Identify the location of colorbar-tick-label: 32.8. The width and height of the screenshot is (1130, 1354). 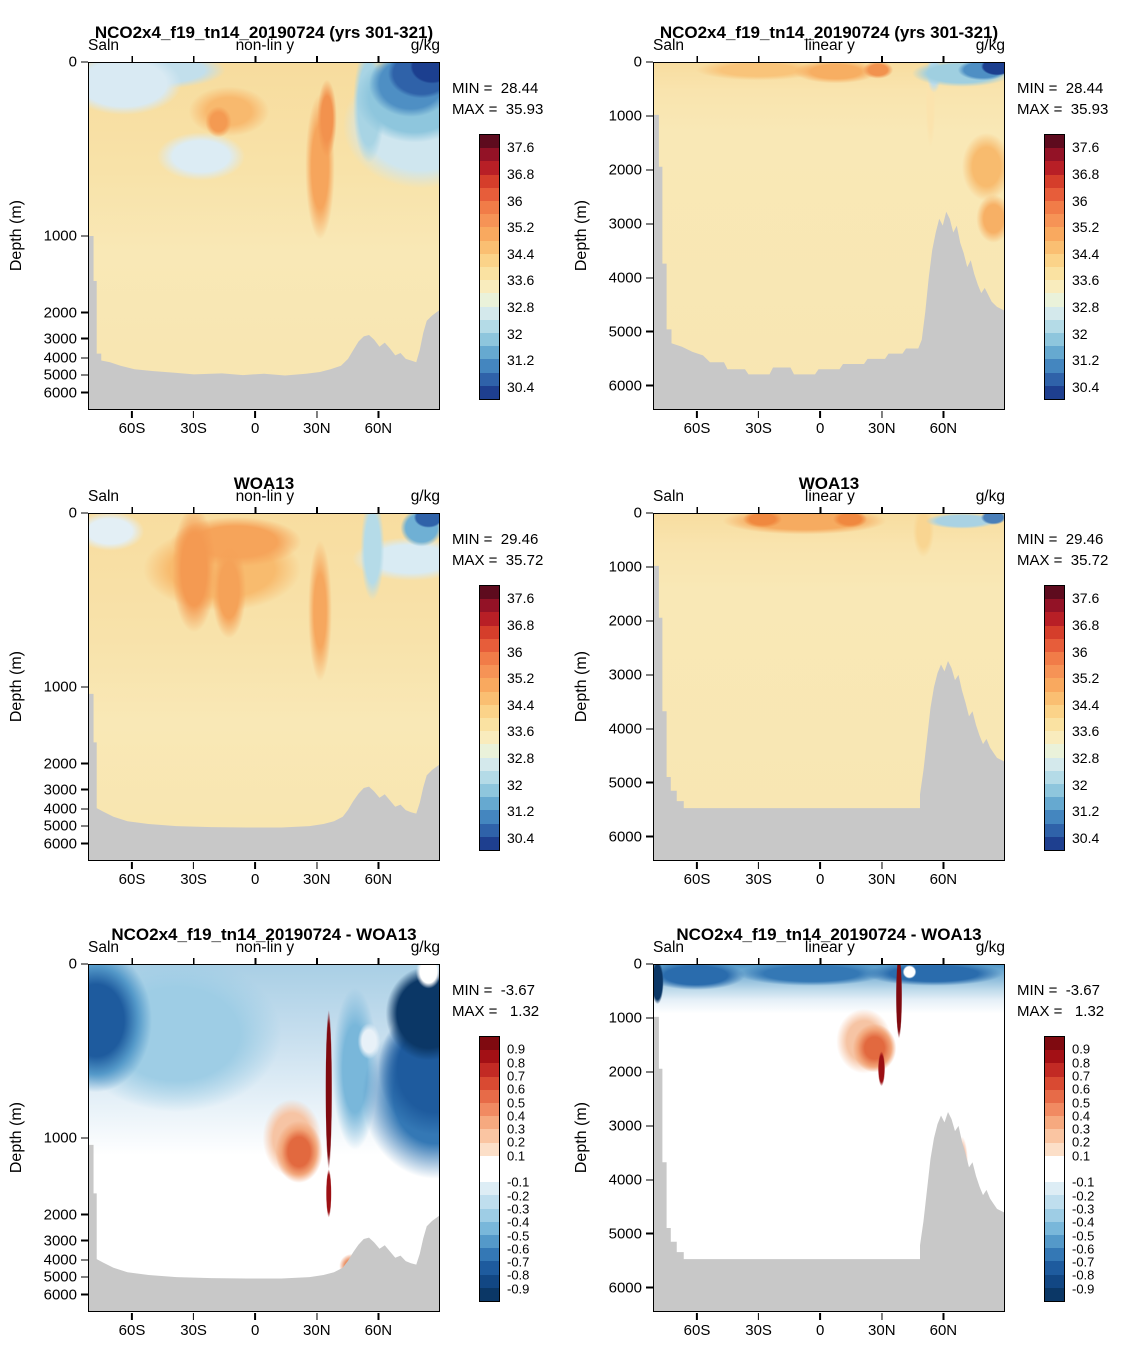
(1086, 306).